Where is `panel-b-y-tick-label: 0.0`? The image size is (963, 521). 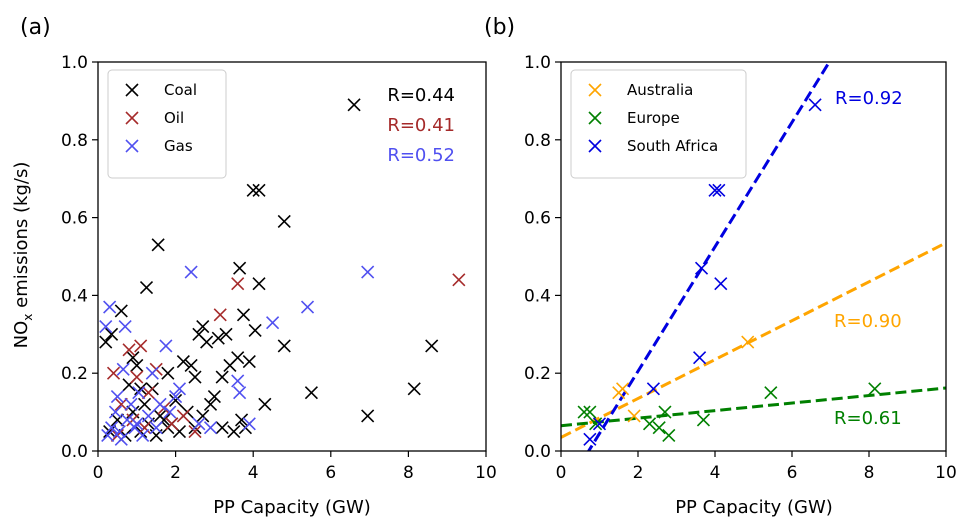
panel-b-y-tick-label: 0.0 is located at coordinates (537, 452).